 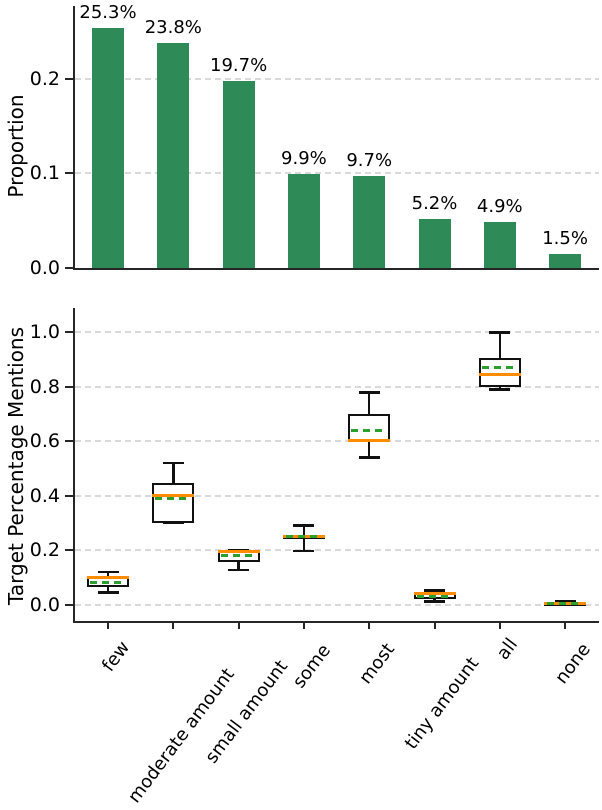 I want to click on category-label: all, so click(x=507, y=649).